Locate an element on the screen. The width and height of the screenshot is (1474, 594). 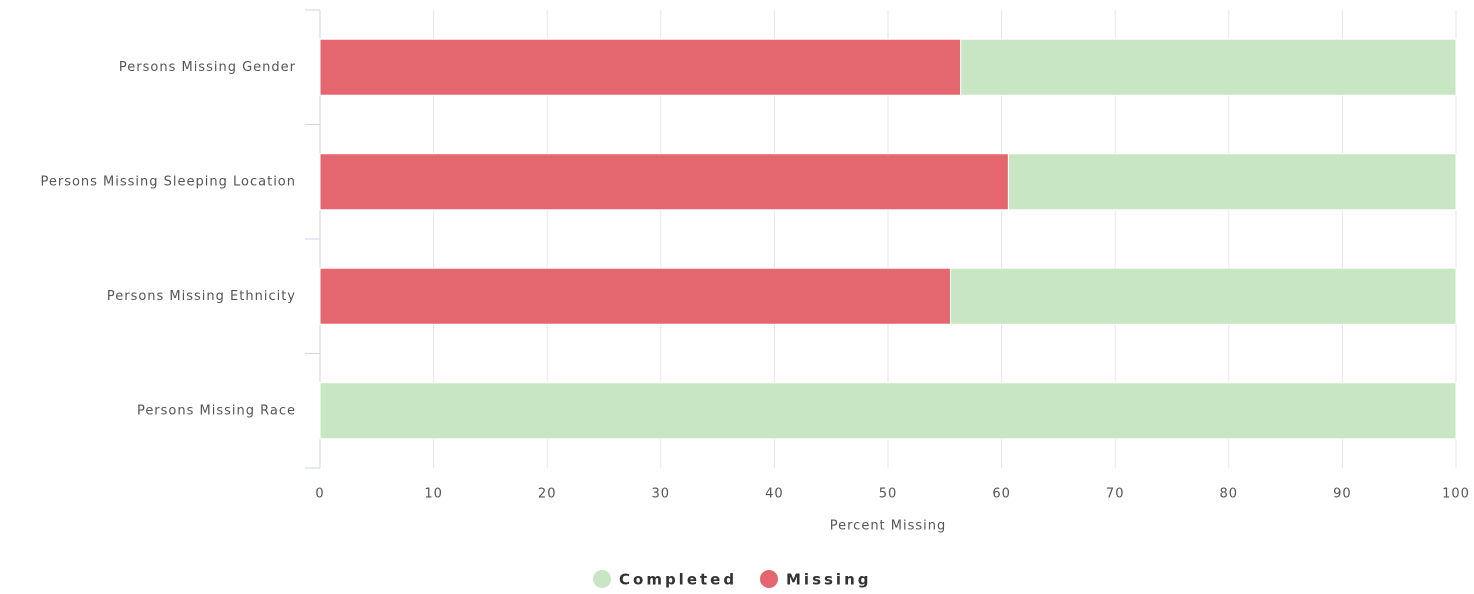
legend-label: Missing is located at coordinates (828, 580).